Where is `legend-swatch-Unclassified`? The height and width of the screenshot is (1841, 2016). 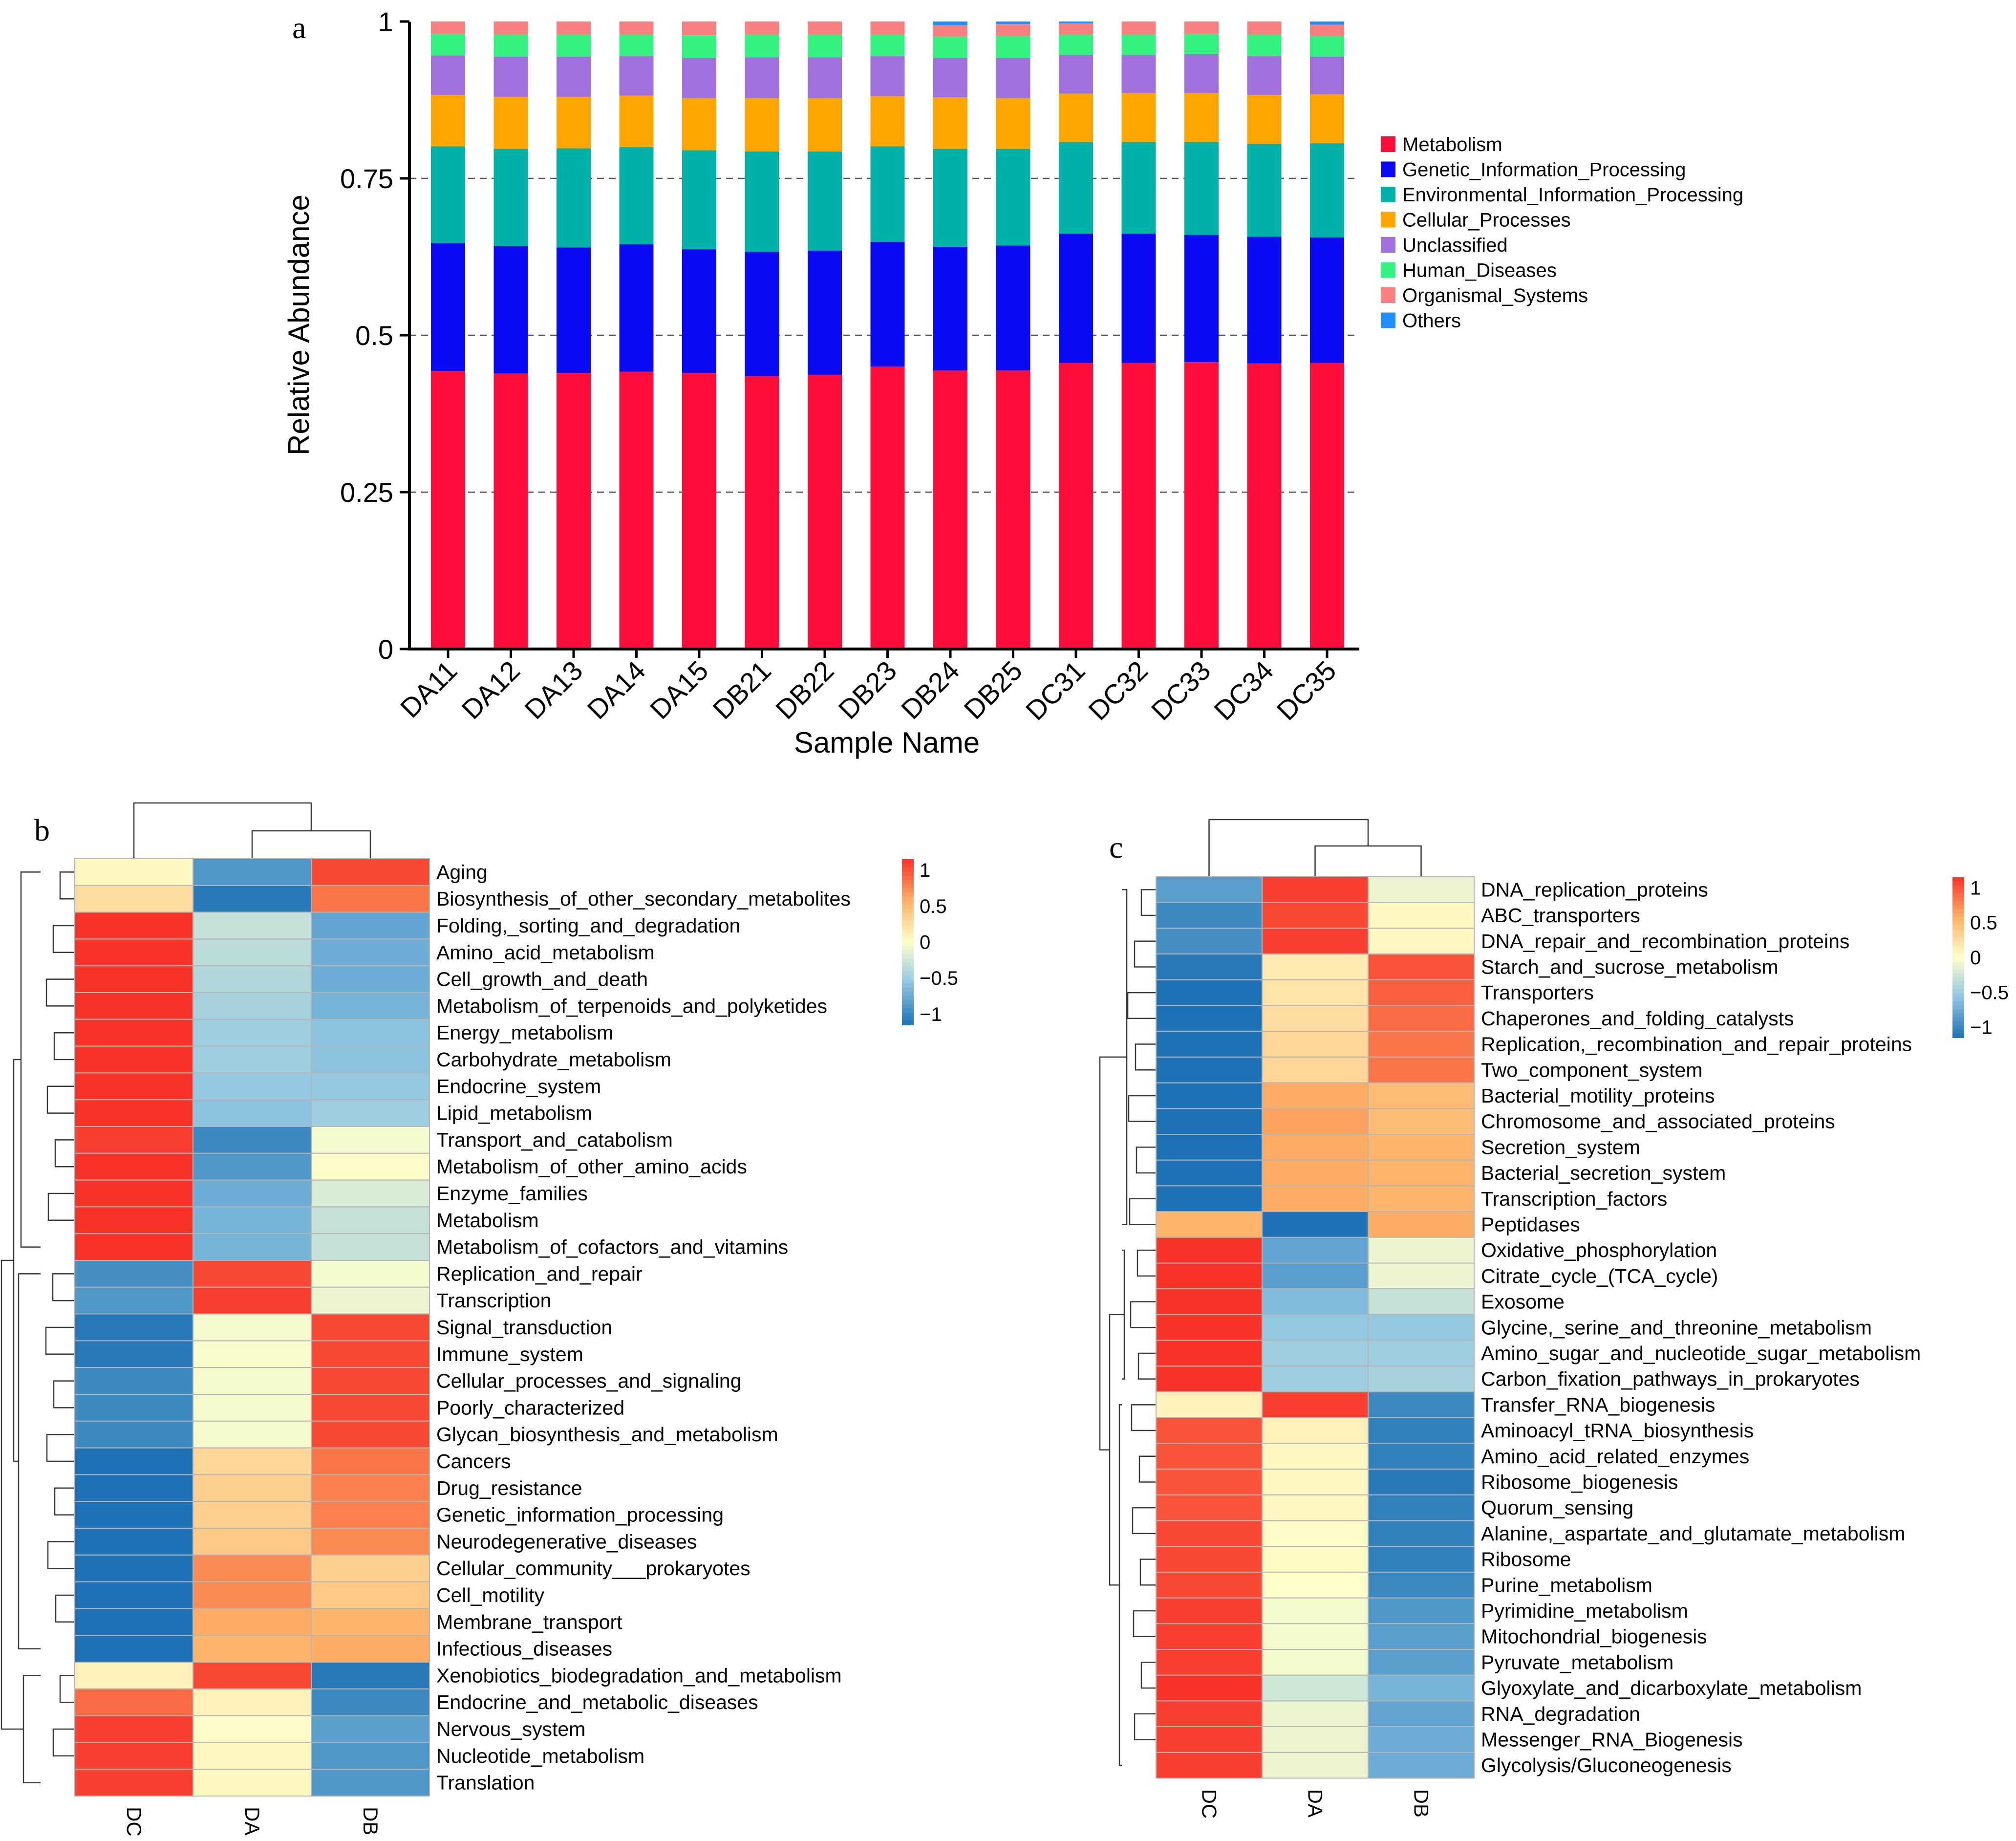 legend-swatch-Unclassified is located at coordinates (1388, 245).